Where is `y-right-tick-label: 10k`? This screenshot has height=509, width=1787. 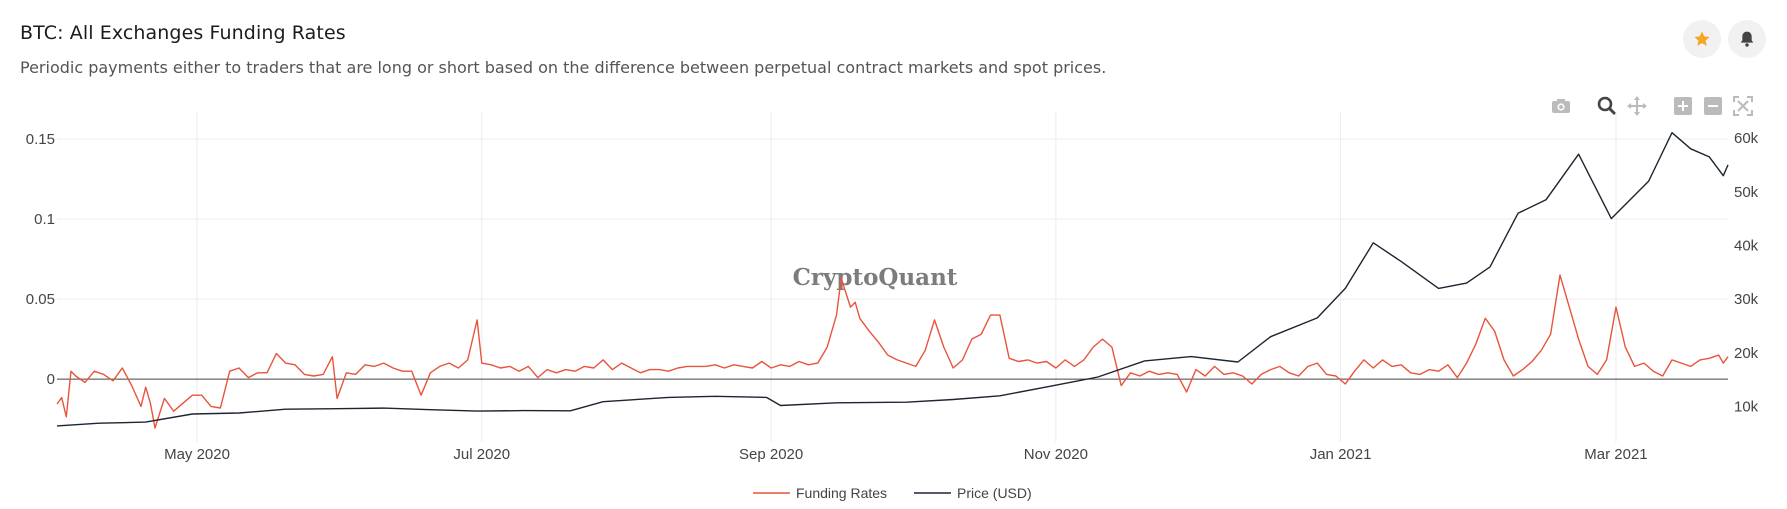
y-right-tick-label: 10k is located at coordinates (1746, 407).